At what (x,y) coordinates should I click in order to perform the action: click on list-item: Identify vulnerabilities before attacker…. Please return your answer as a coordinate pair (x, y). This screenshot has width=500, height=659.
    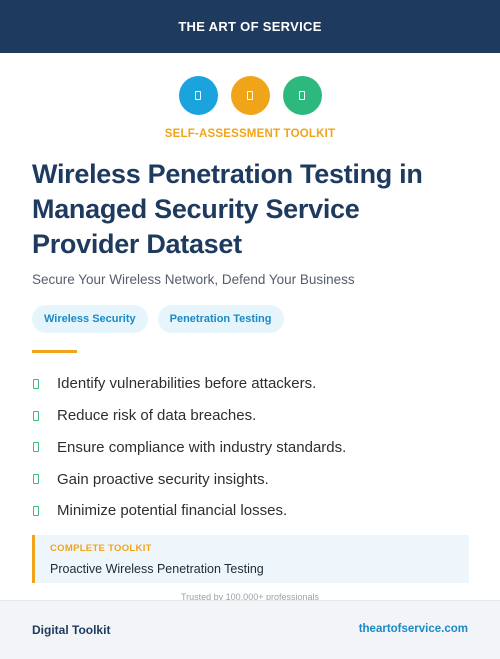
    Looking at the image, I should click on (189, 384).